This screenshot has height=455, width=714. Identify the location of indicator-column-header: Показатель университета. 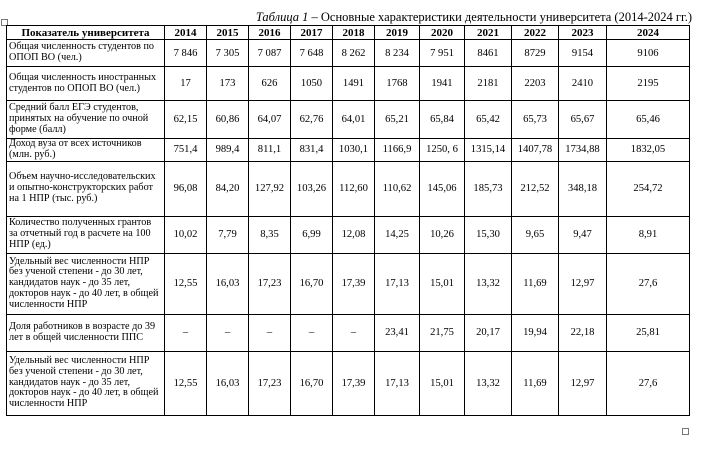
(85, 32).